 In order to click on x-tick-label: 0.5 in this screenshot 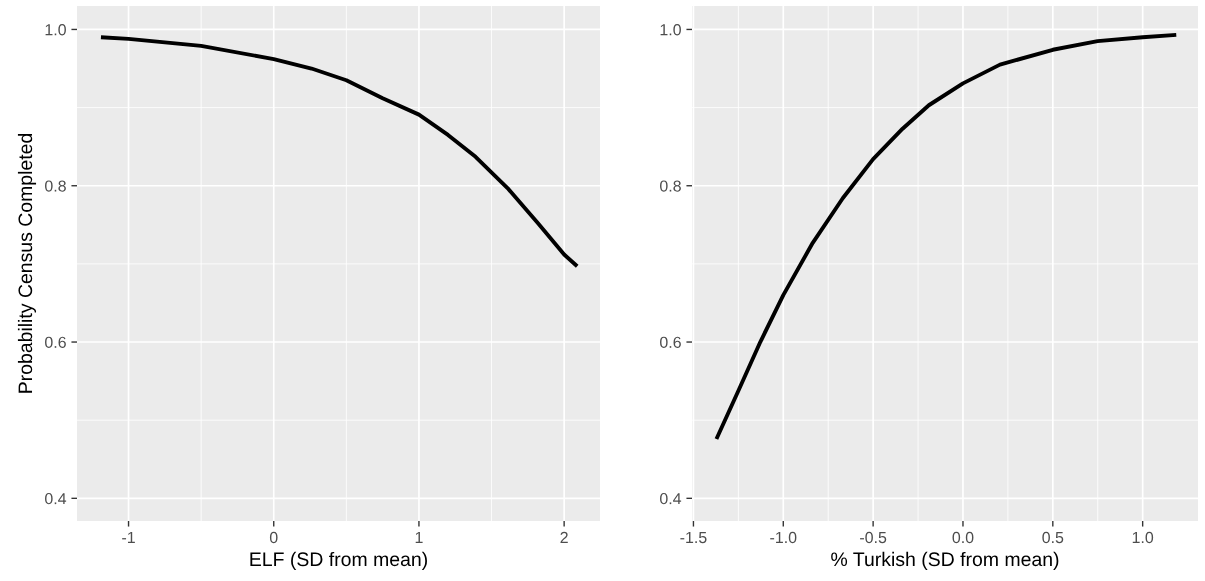, I will do `click(1053, 537)`.